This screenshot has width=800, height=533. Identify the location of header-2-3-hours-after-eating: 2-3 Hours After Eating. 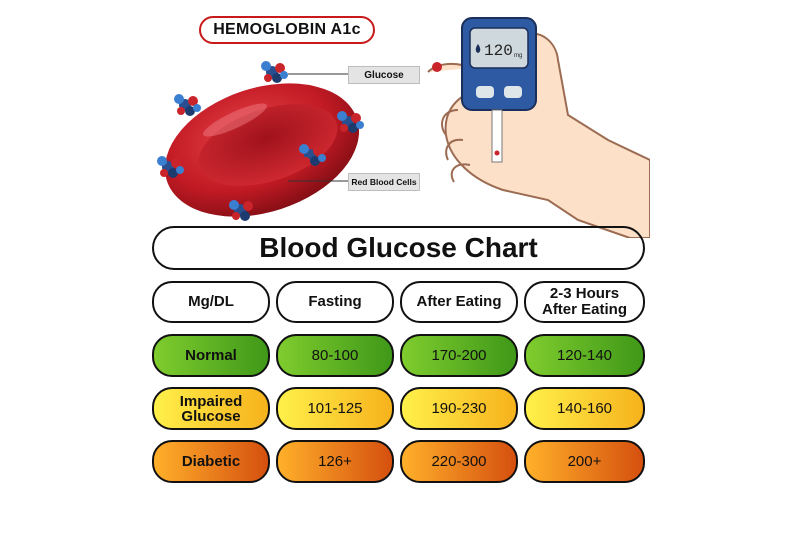
(584, 302).